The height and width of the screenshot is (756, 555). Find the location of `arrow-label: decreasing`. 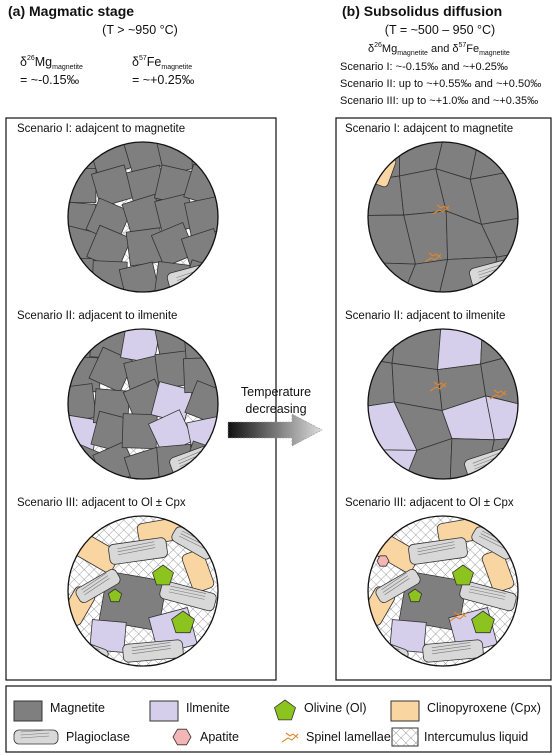

arrow-label: decreasing is located at coordinates (275, 409).